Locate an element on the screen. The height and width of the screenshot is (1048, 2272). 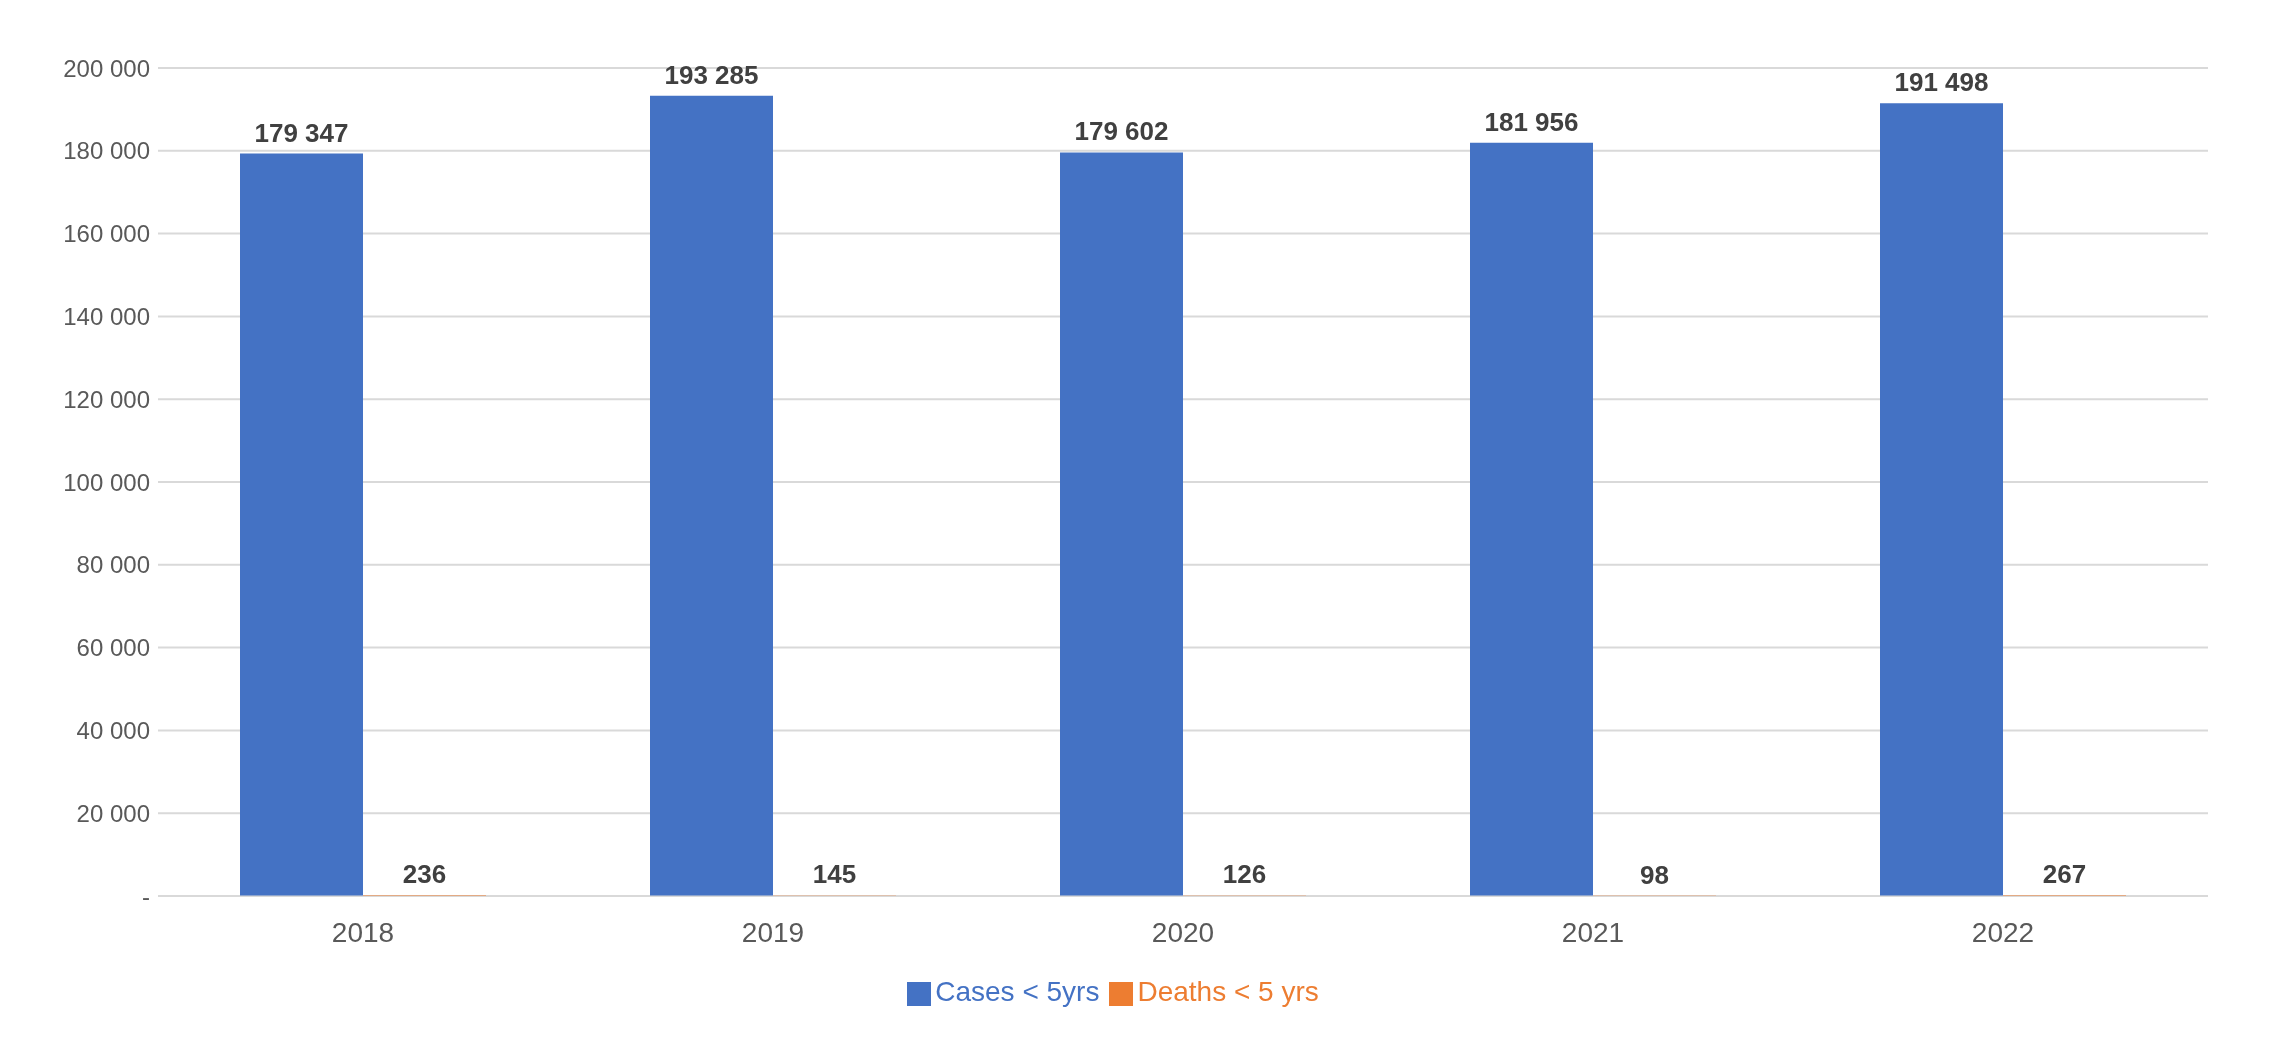
data-label: 98 is located at coordinates (1654, 874).